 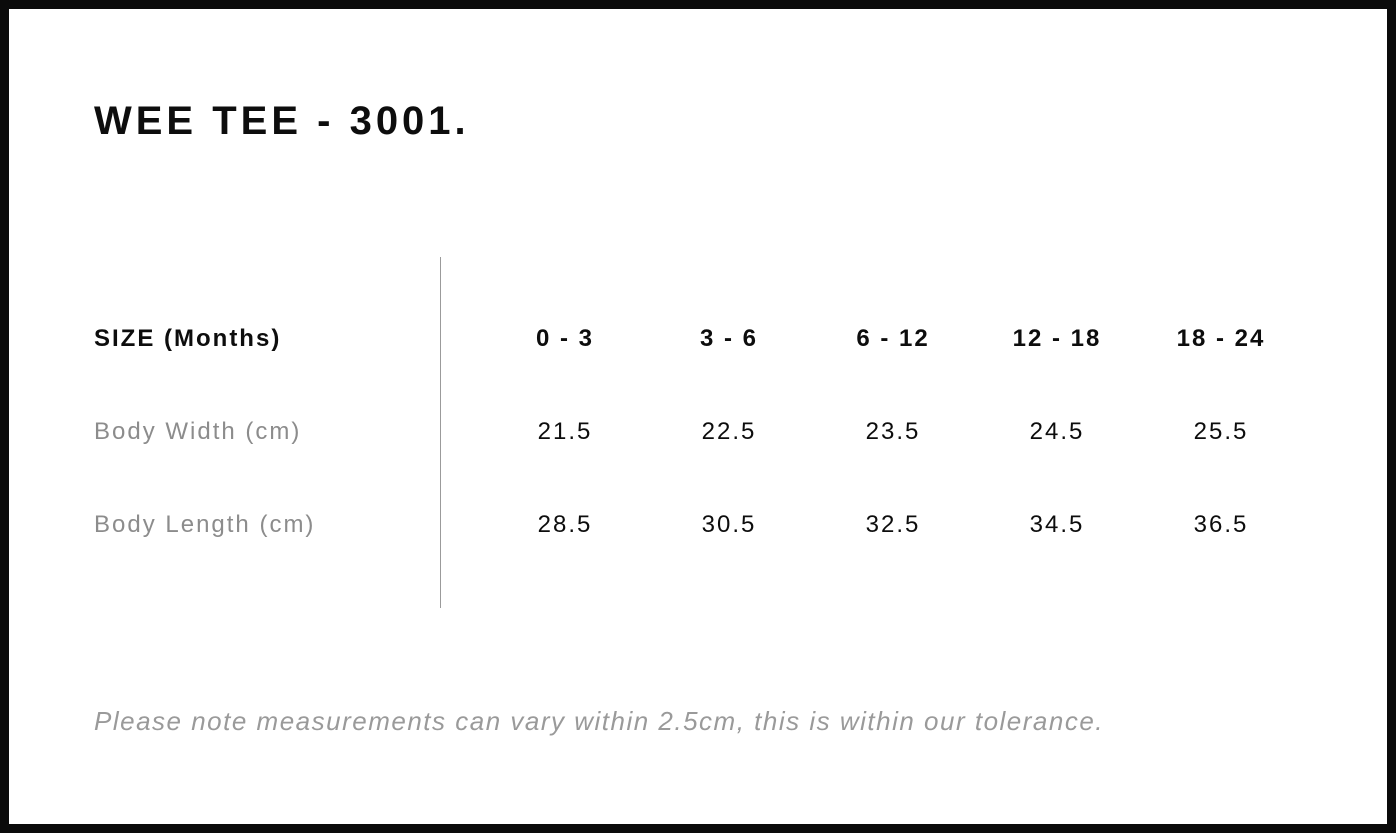 I want to click on column-header-12-18: 12 - 18, so click(x=1057, y=339).